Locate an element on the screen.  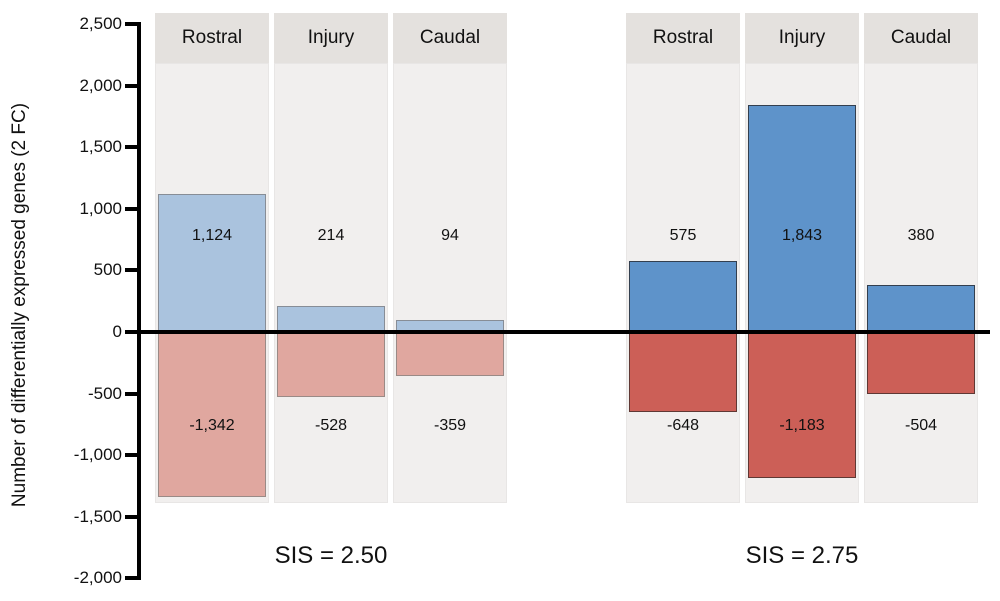
y-tick-label: 500 is located at coordinates (107, 270).